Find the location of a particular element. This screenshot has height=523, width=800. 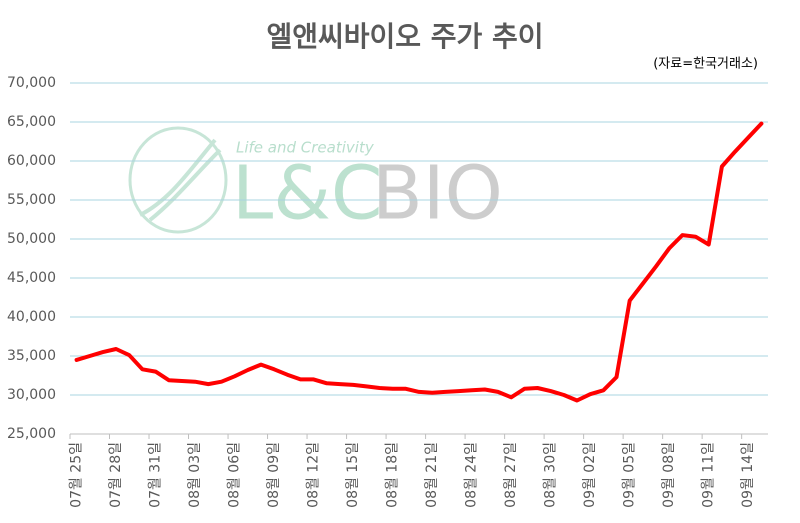

x-tick-label: 09월 02일 is located at coordinates (590, 475).